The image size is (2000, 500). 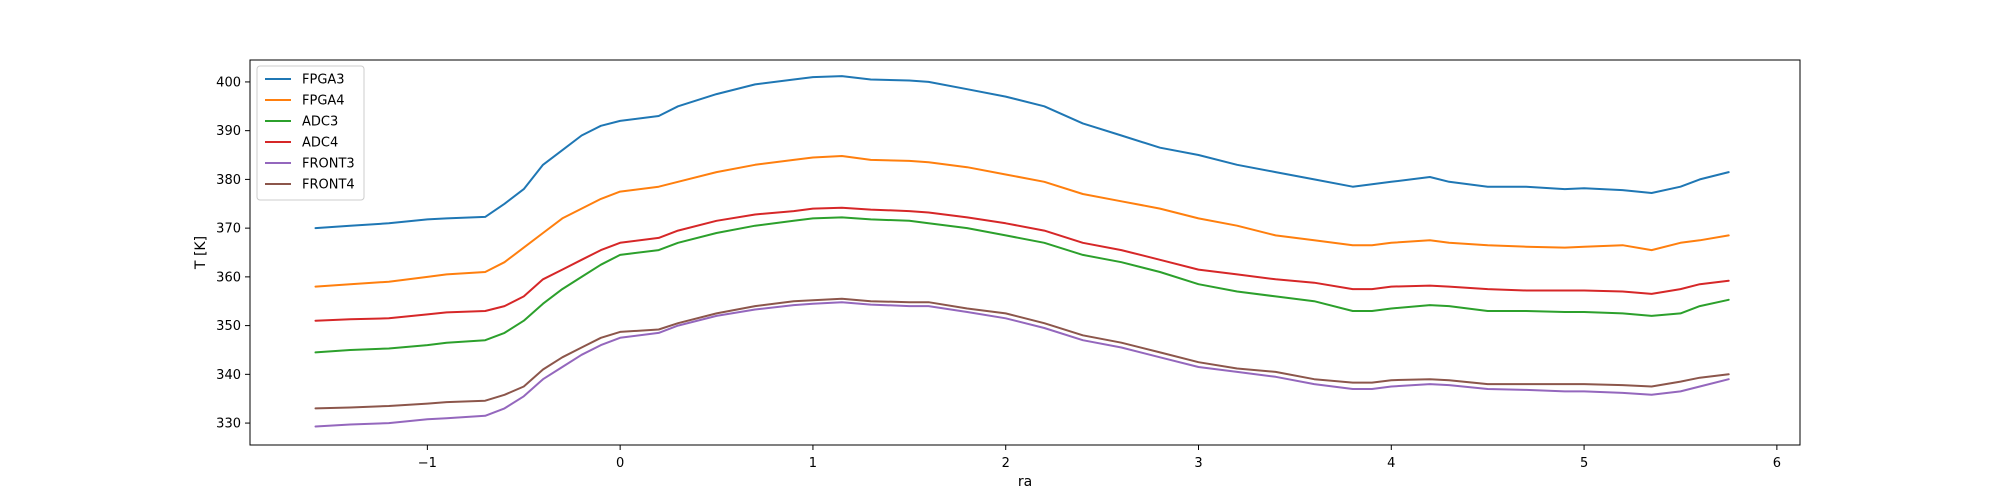 I want to click on legend-label-front4: FRONT4, so click(x=328, y=185).